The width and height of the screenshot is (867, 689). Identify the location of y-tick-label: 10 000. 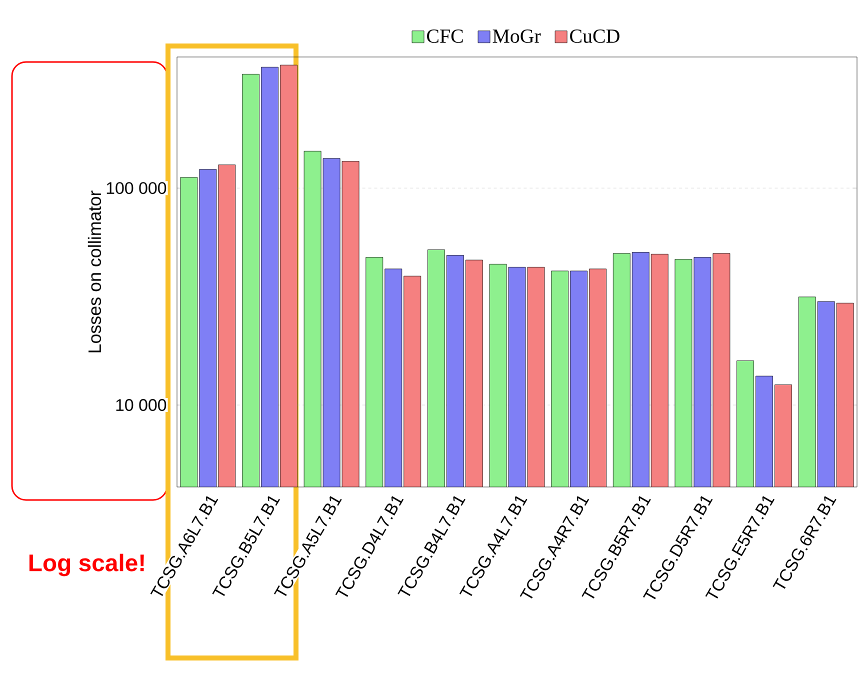
(141, 405).